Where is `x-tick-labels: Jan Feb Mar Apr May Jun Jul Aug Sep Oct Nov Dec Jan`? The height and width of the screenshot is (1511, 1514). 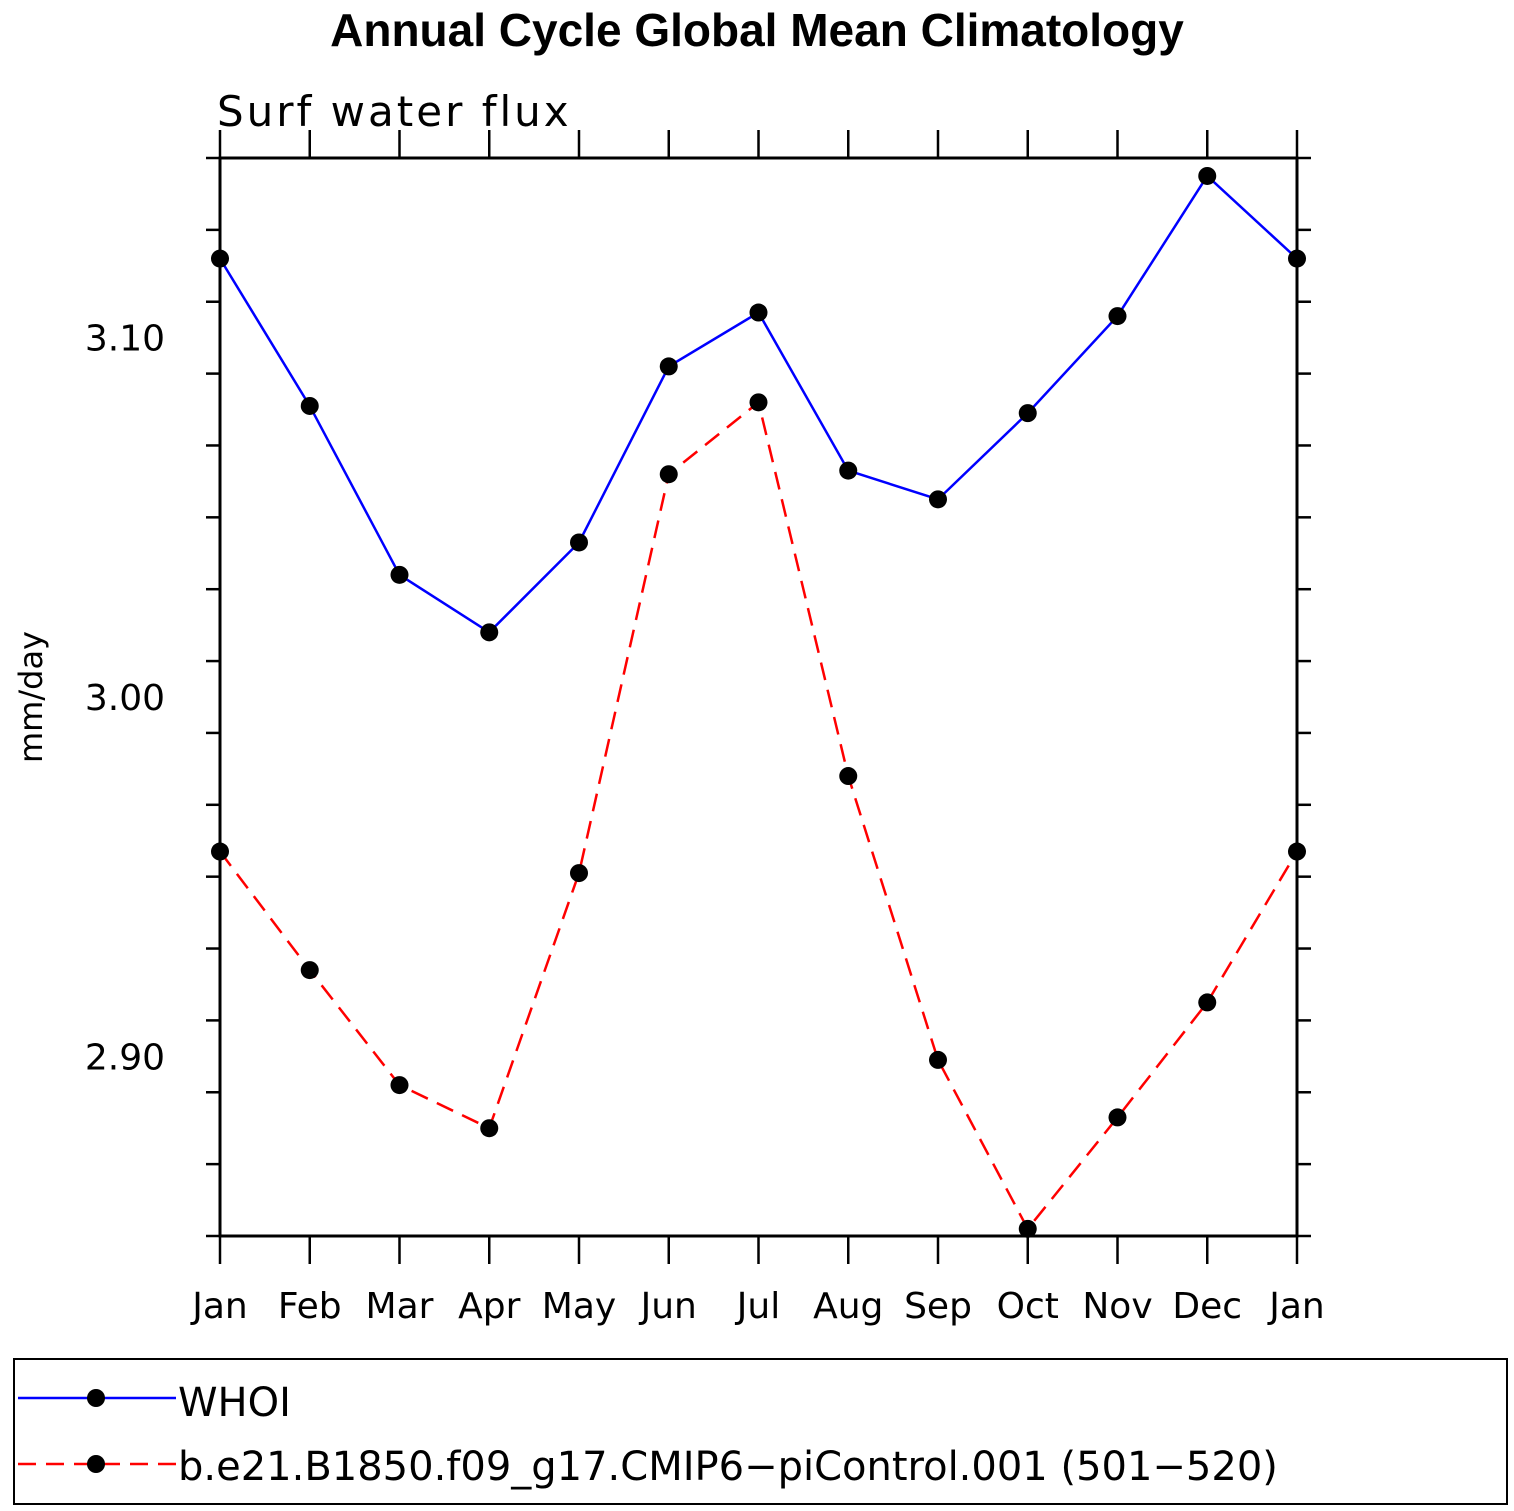 x-tick-labels: Jan Feb Mar Apr May Jun Jul Aug Sep Oct Nov Dec Jan is located at coordinates (757, 1306).